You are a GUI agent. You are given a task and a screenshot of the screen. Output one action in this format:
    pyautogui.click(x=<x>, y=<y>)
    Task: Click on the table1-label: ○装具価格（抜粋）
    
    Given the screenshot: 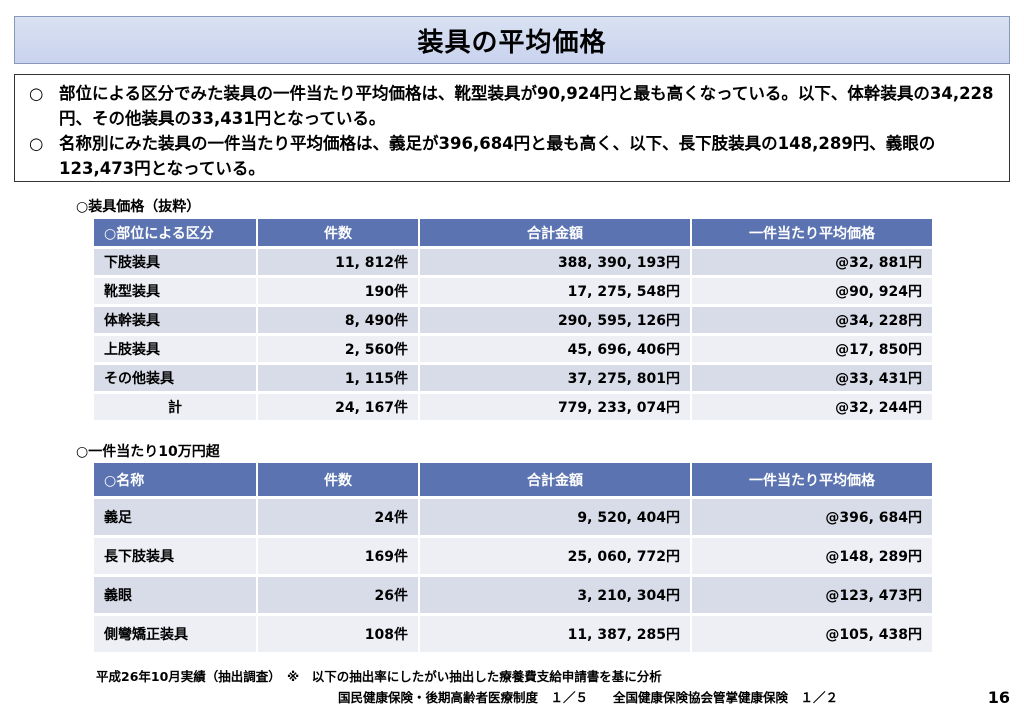 What is the action you would take?
    pyautogui.click(x=138, y=207)
    